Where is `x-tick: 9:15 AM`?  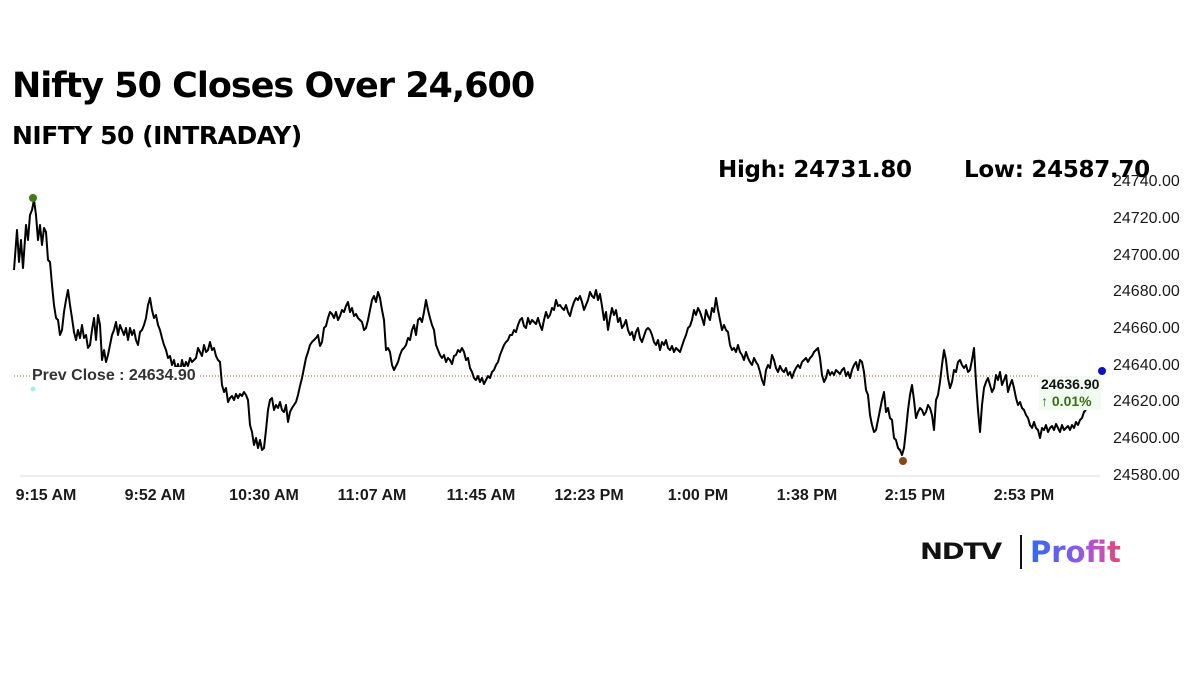 x-tick: 9:15 AM is located at coordinates (46, 495).